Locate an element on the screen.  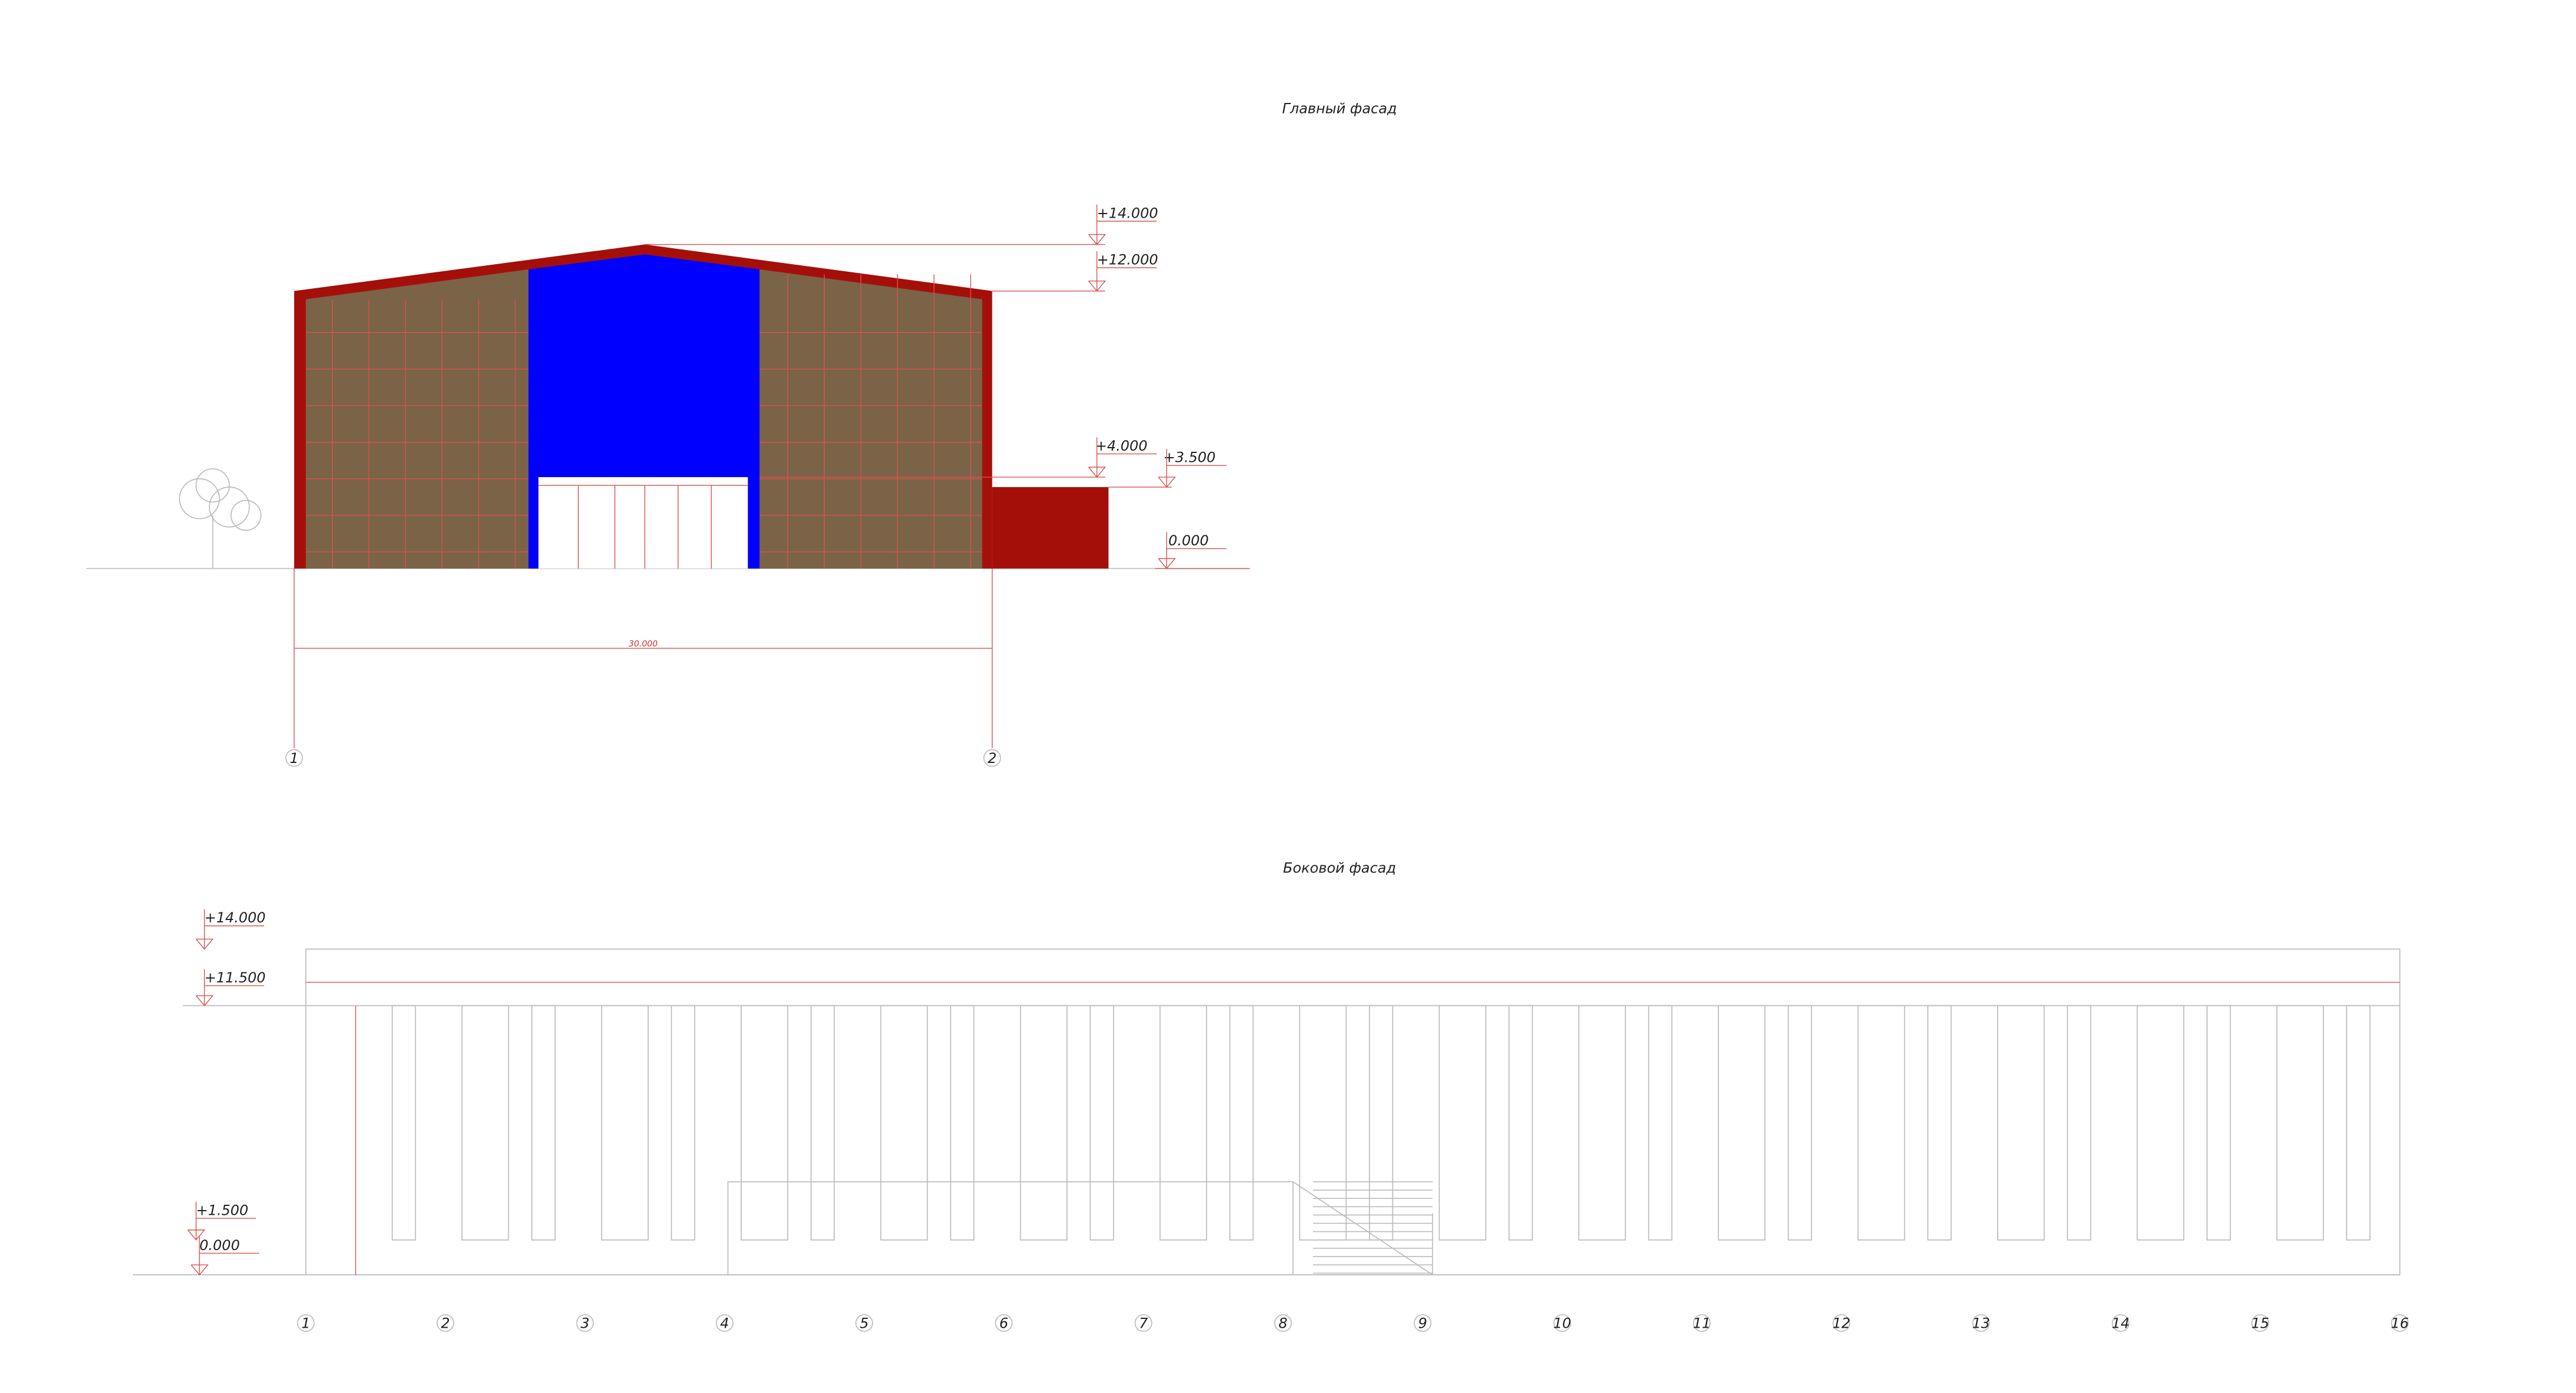
axis-label: 15 is located at coordinates (2260, 1323).